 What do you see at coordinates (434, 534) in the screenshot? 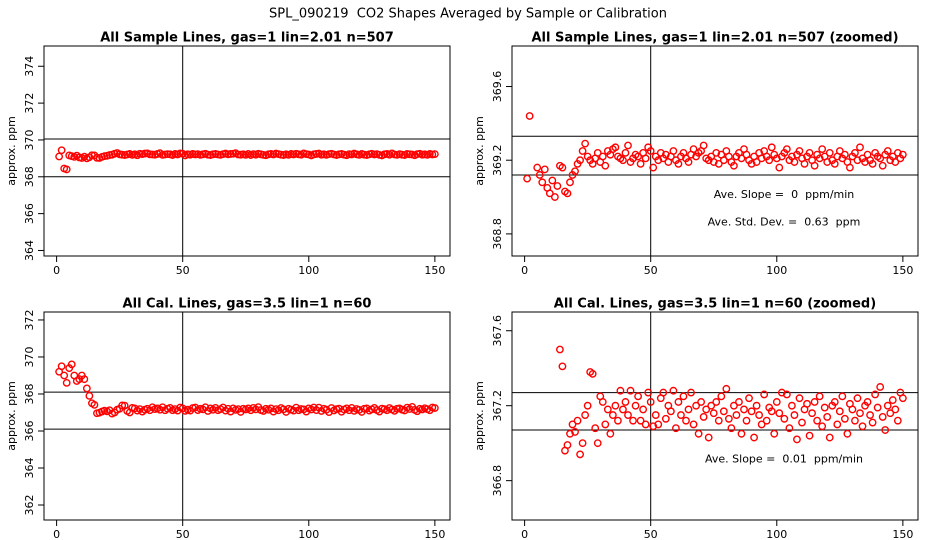
I see `x-tick-label: 150` at bounding box center [434, 534].